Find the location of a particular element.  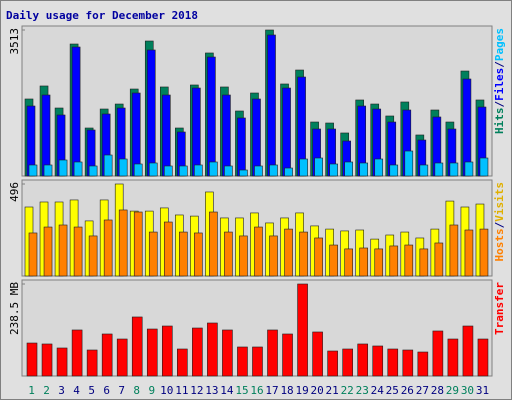

x-tick-label: 26 is located at coordinates (407, 390).